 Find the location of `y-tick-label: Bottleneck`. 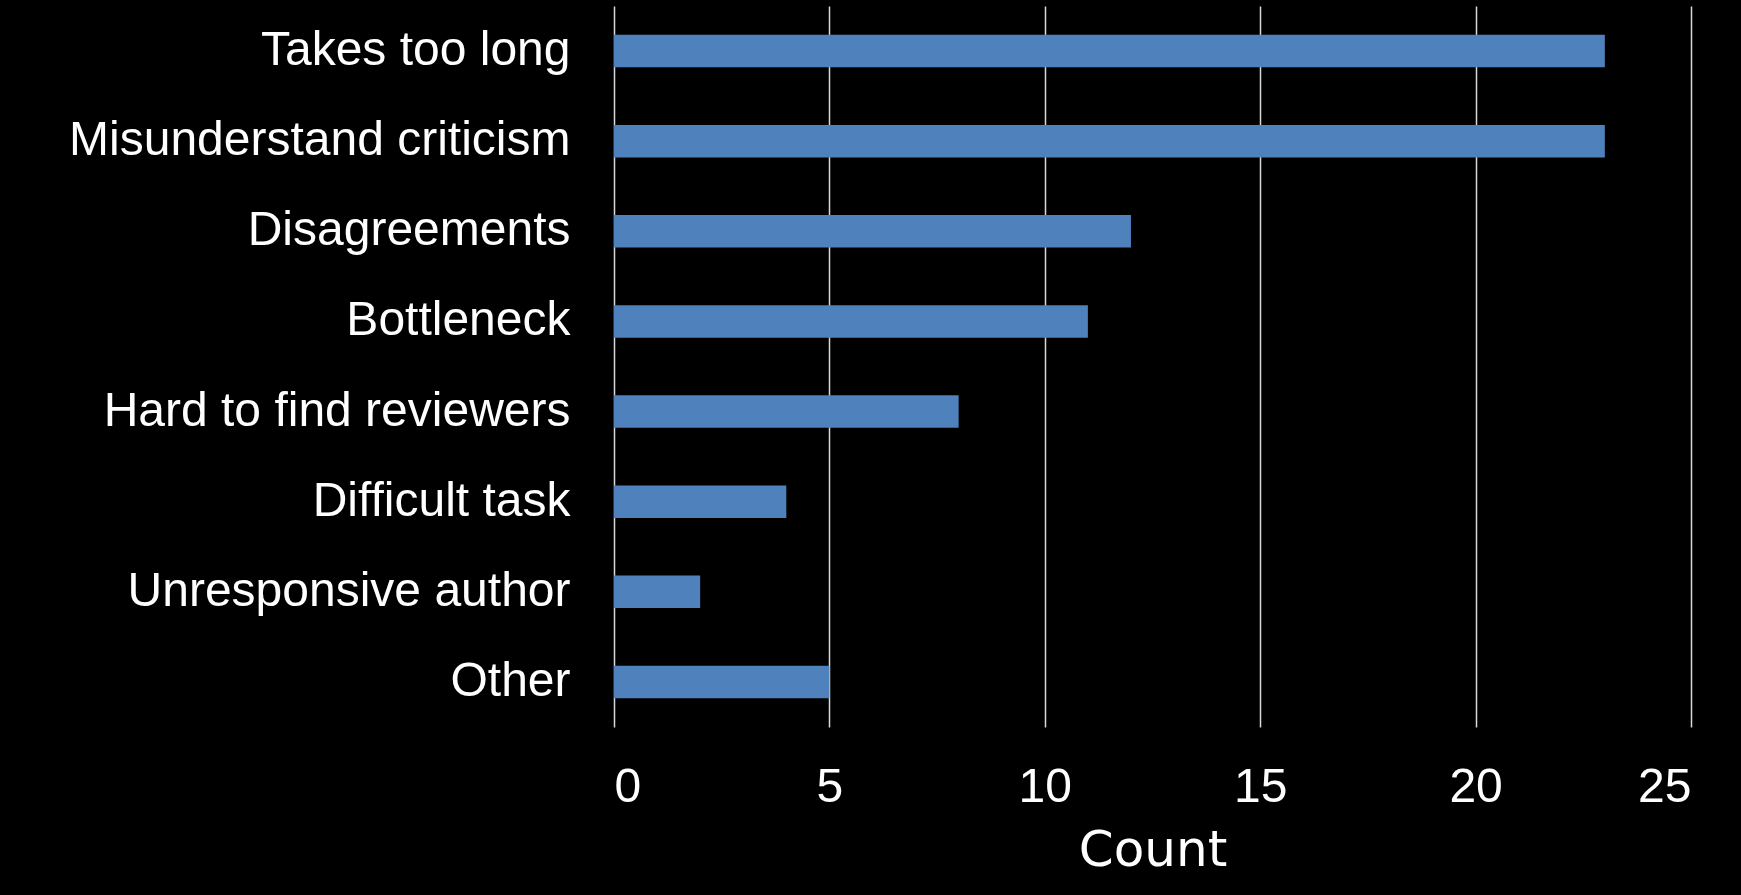

y-tick-label: Bottleneck is located at coordinates (459, 319).